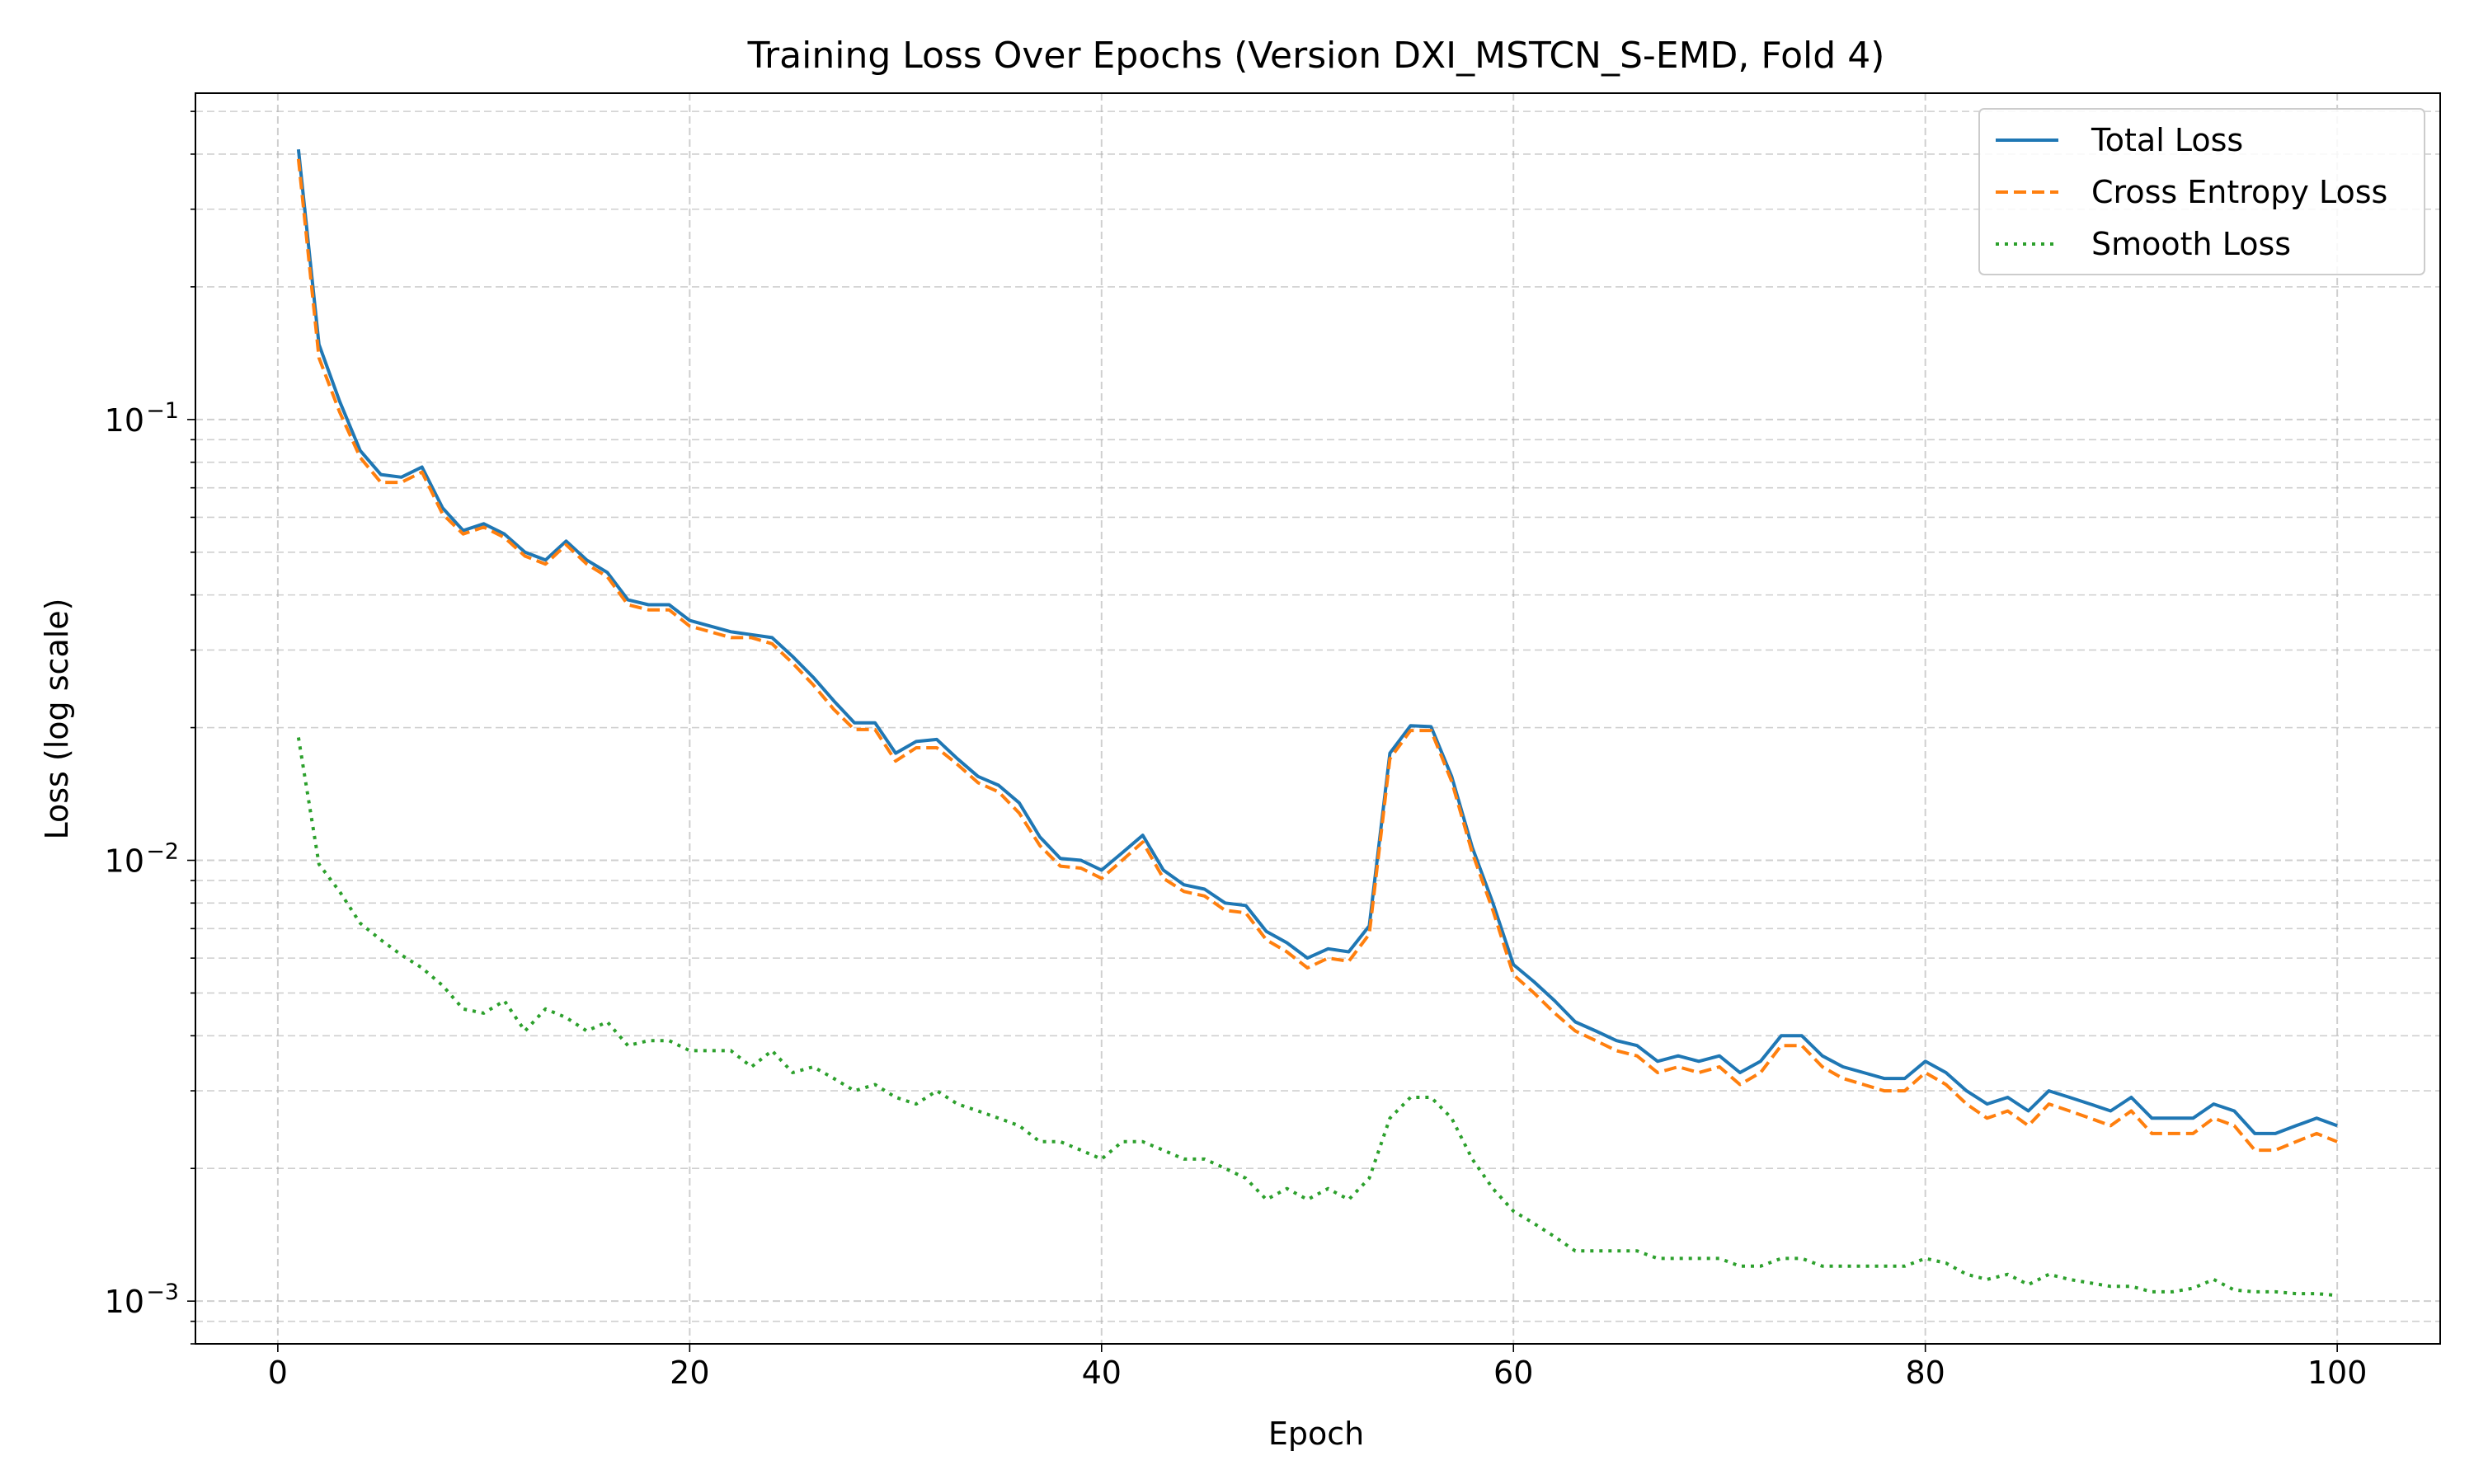 This screenshot has height=1484, width=2474. I want to click on y-axis-label: Loss (log scale), so click(57, 719).